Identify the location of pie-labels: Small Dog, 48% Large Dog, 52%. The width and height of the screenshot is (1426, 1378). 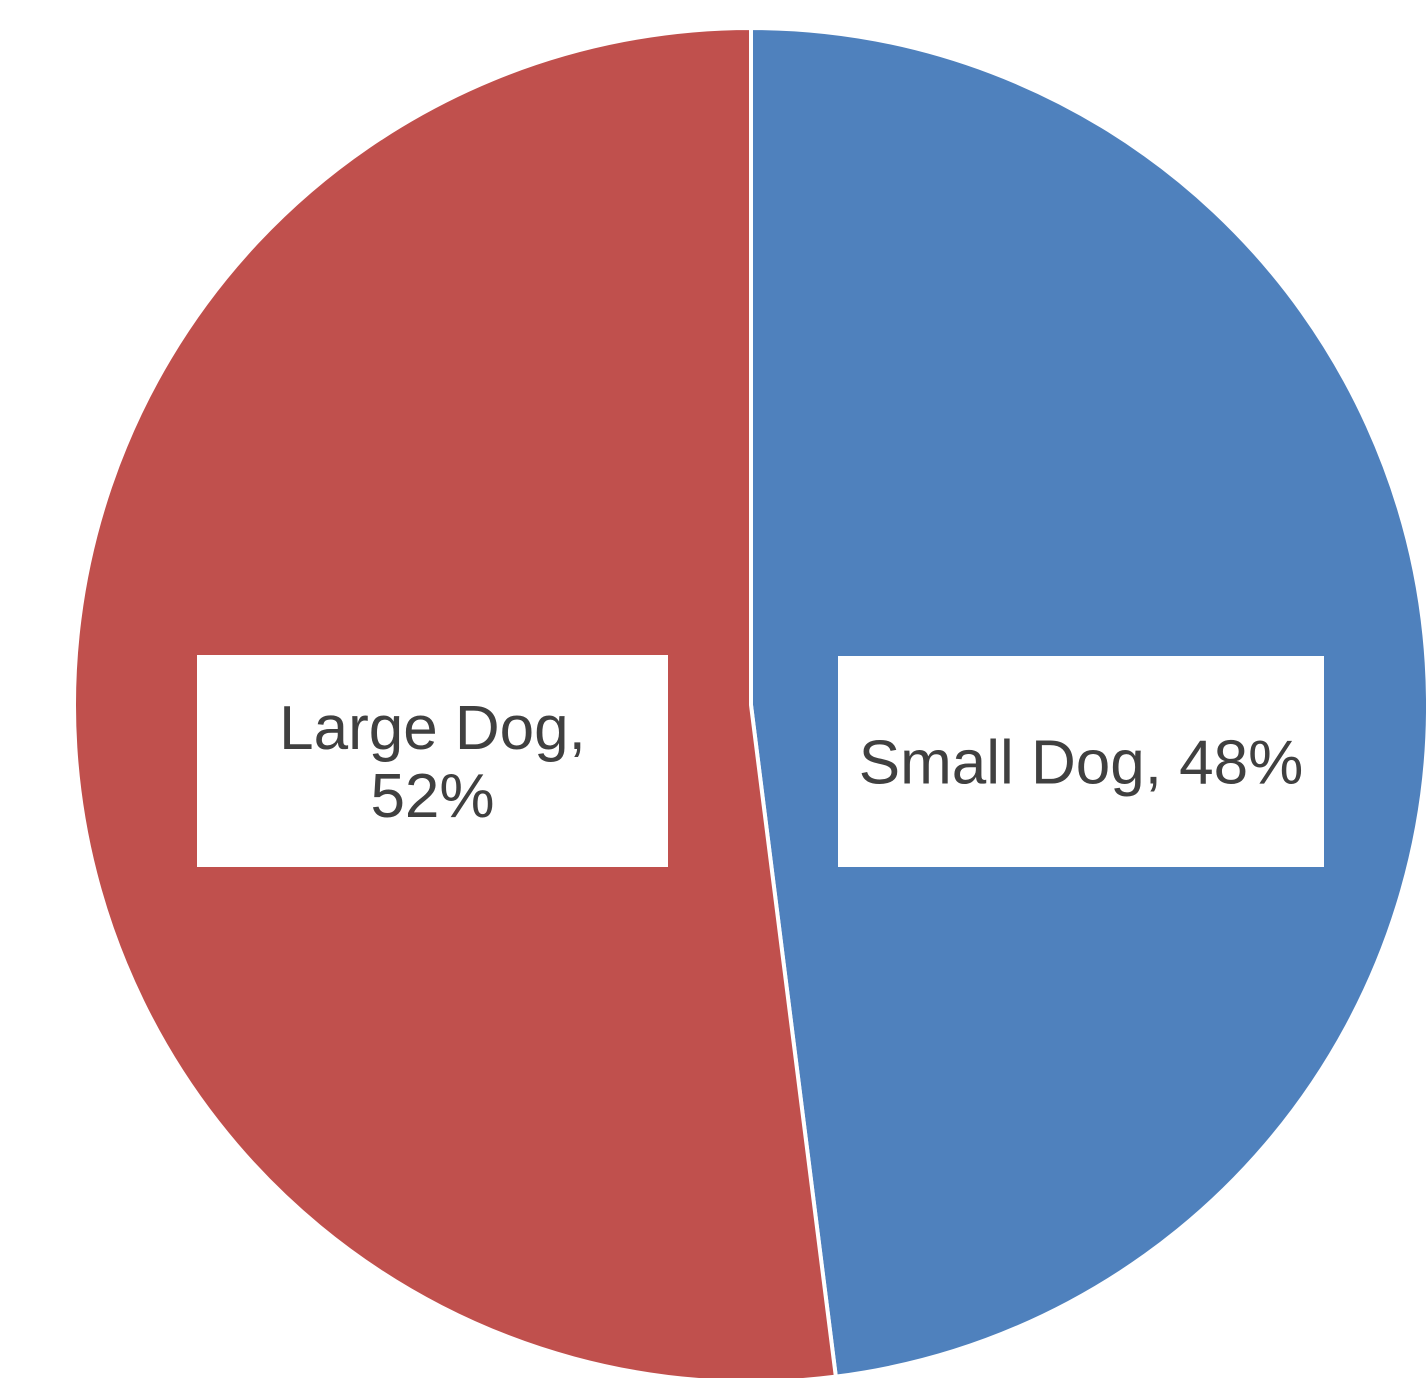
(760, 761).